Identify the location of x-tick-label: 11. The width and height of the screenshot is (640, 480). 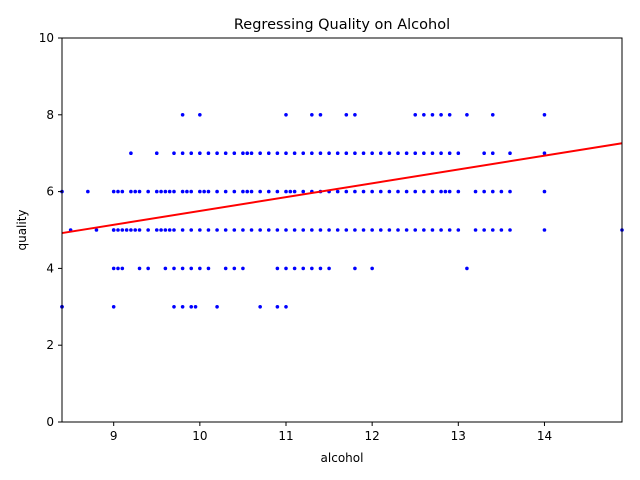
(285, 436).